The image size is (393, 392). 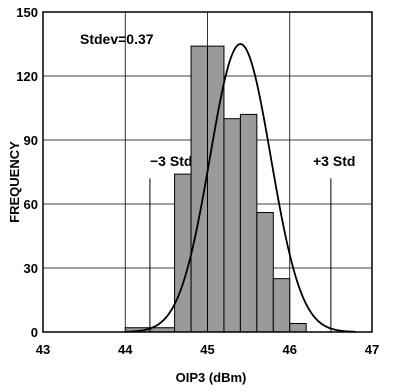 I want to click on y-tick-label: 60, so click(x=31, y=204).